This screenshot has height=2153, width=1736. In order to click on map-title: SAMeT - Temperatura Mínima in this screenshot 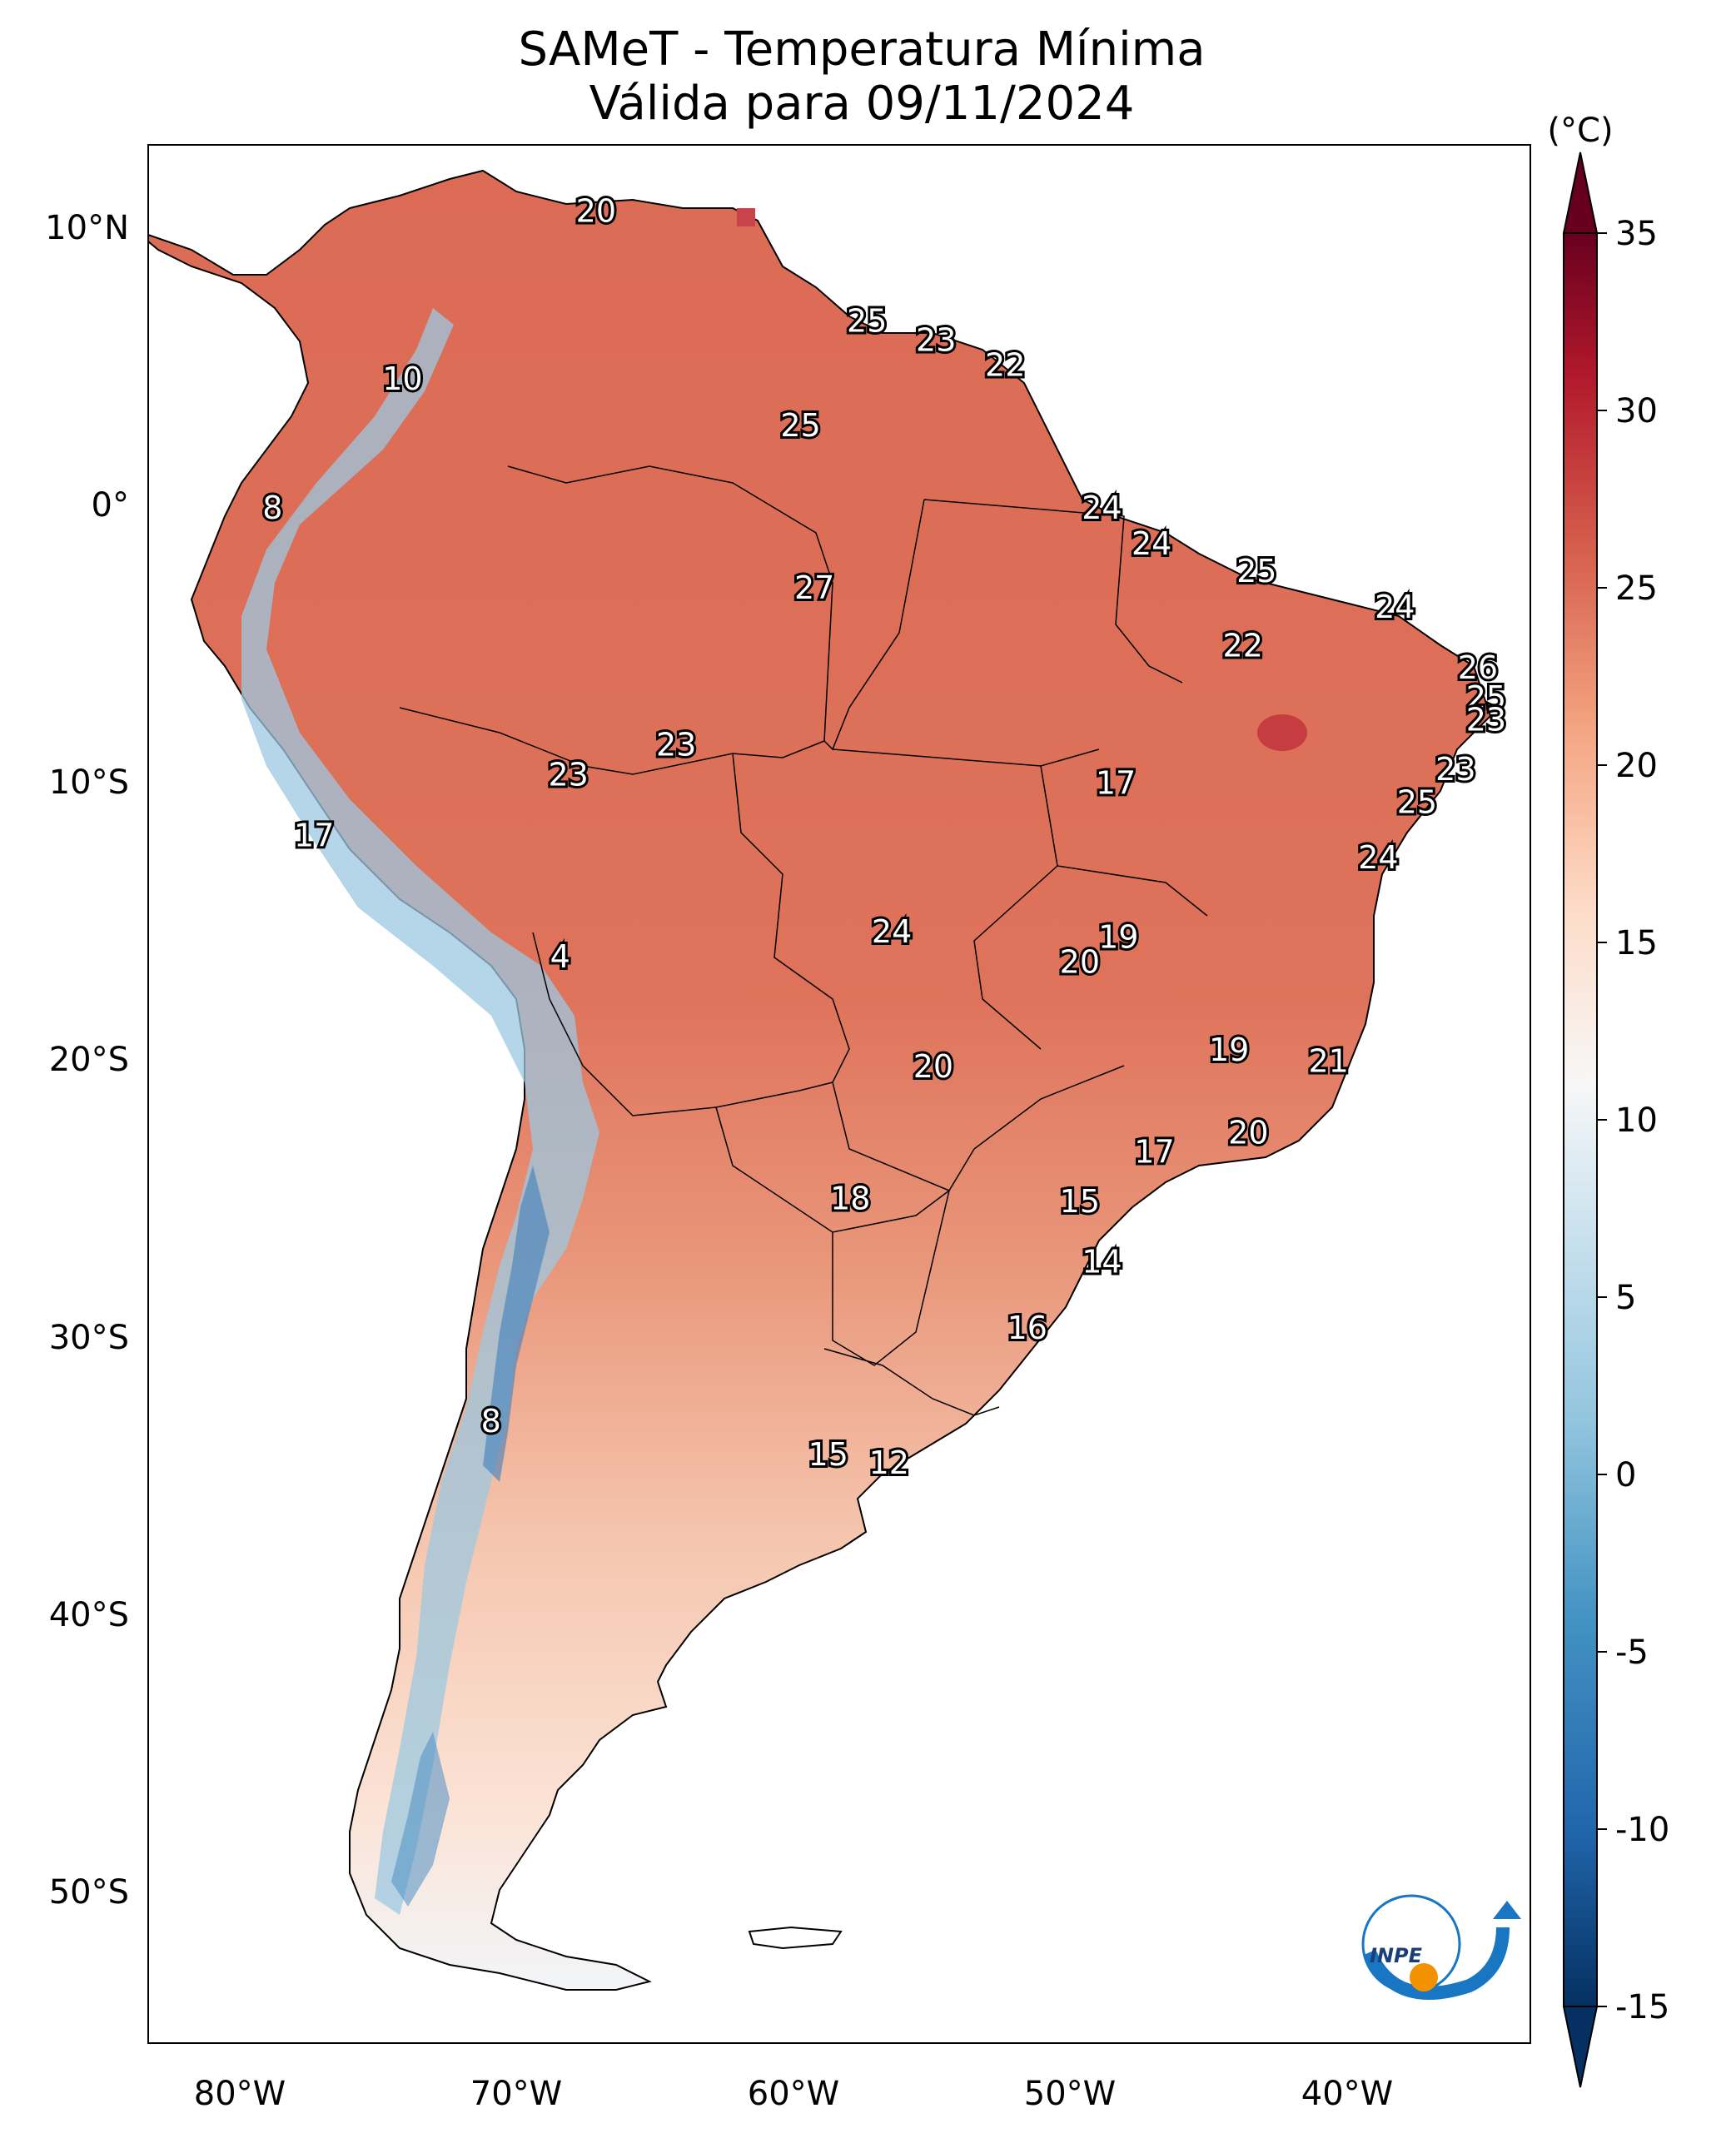, I will do `click(862, 49)`.